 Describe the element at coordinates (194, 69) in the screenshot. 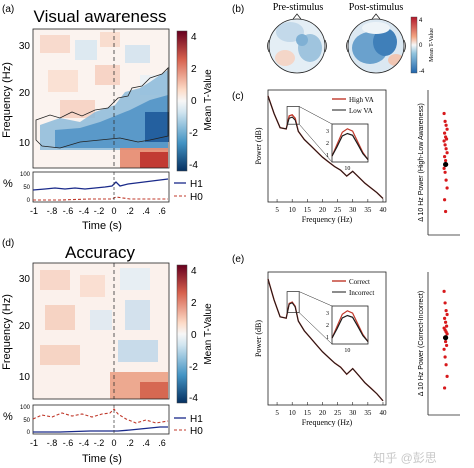

I see `panel-a-cbar-2: 2` at that location.